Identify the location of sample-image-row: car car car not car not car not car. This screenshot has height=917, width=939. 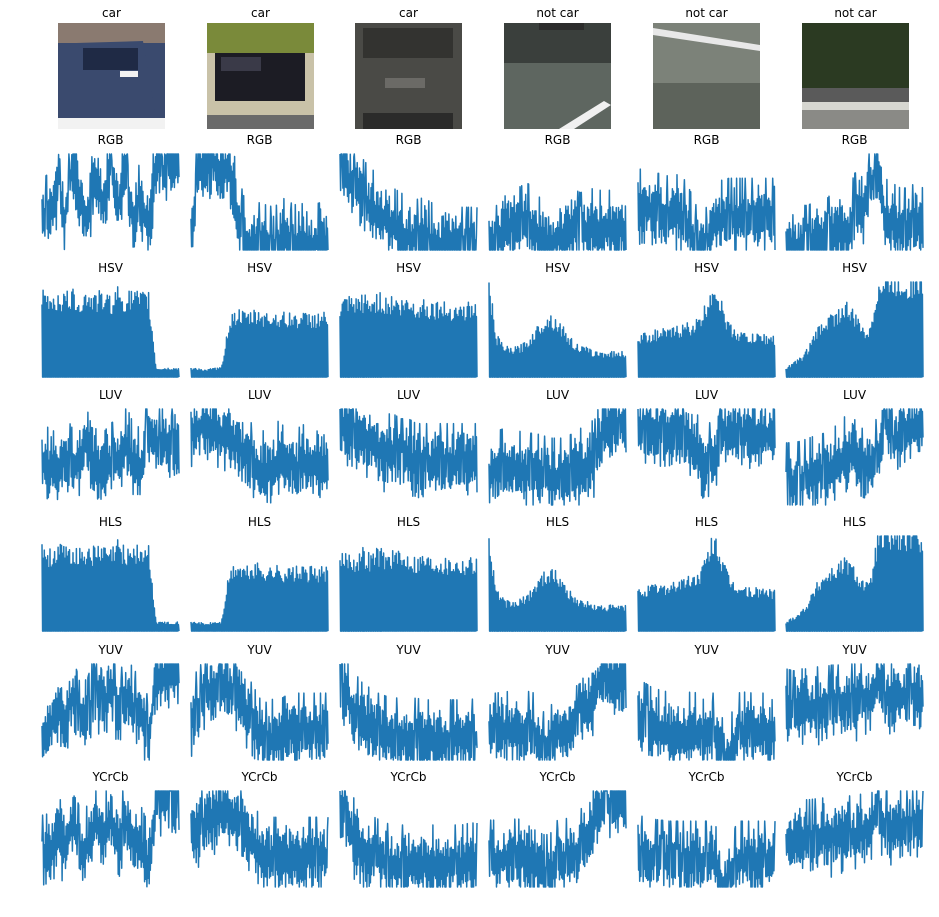
(483, 67).